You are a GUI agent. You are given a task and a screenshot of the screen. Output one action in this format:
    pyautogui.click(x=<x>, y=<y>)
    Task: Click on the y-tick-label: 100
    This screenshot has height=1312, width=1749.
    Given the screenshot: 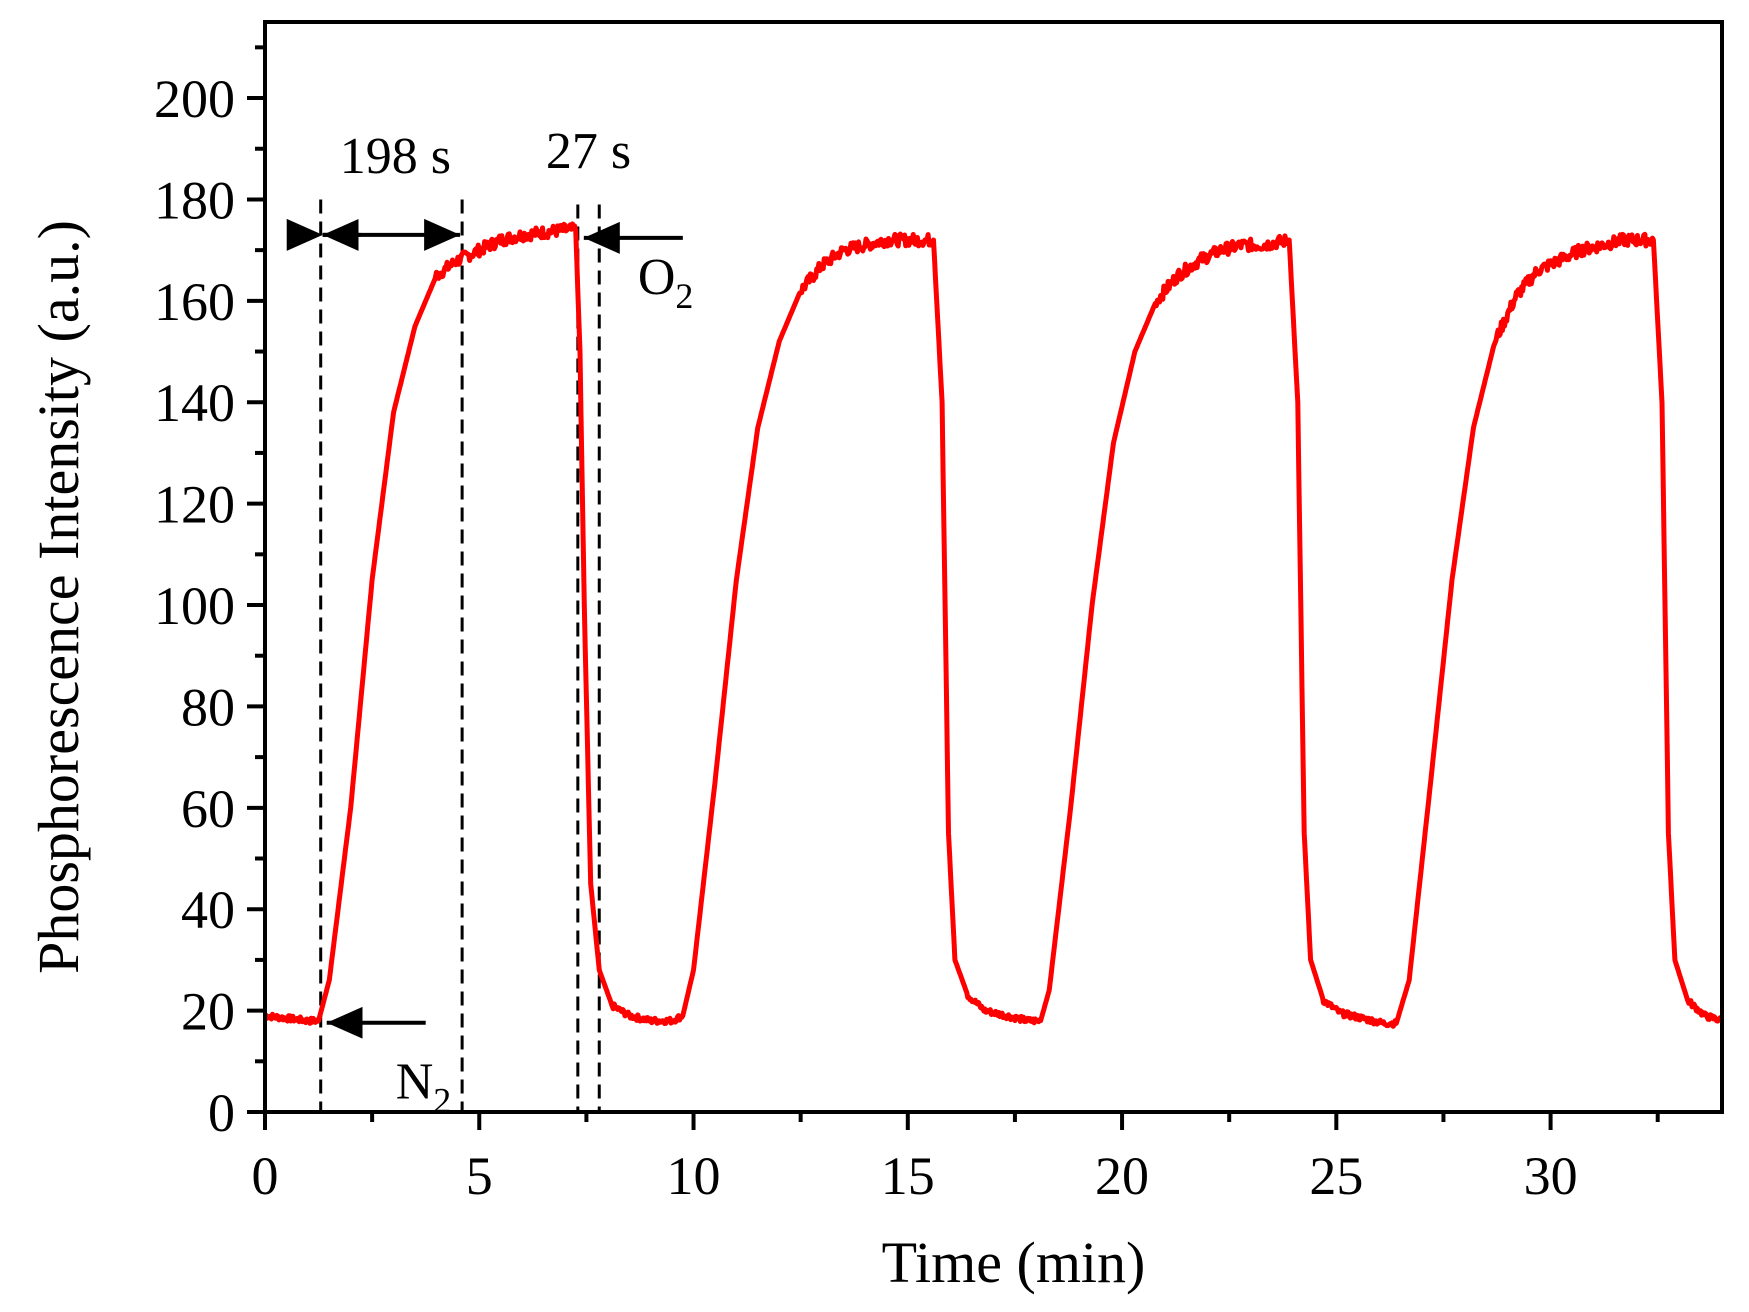 What is the action you would take?
    pyautogui.click(x=194, y=606)
    